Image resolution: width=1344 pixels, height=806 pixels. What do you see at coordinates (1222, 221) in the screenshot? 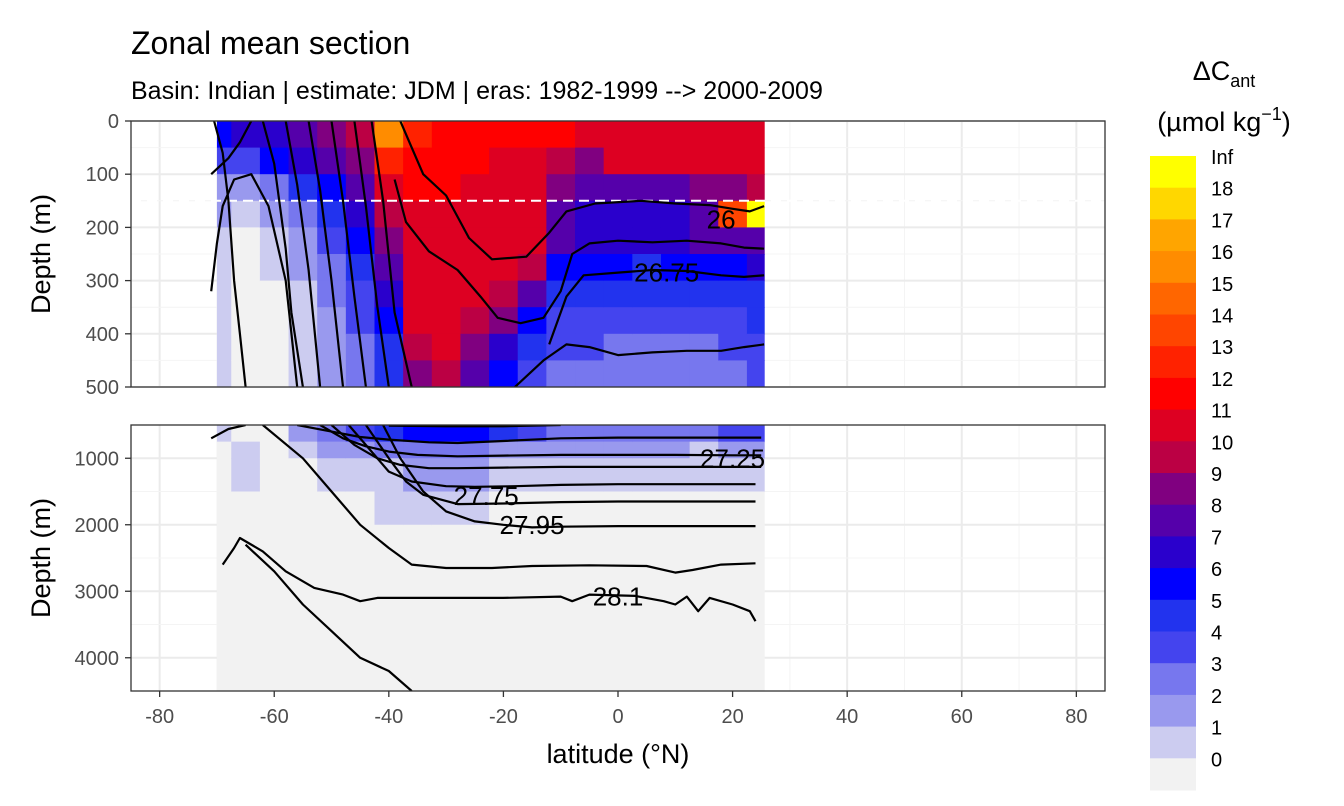
I see `legend-label: 17` at bounding box center [1222, 221].